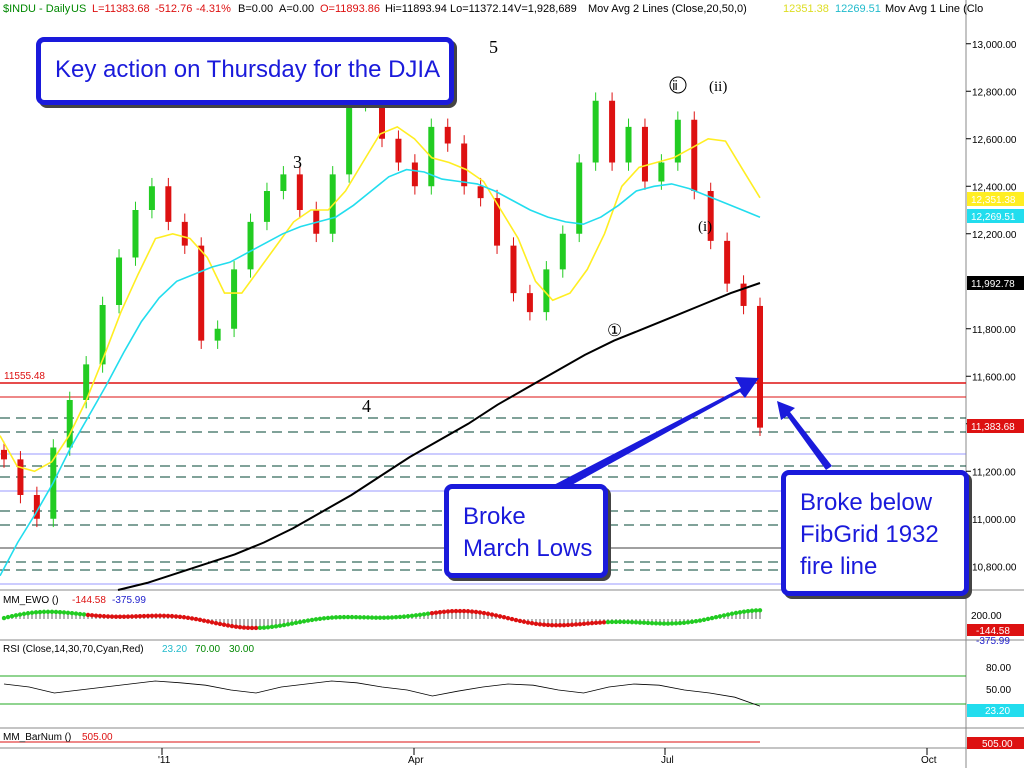 This screenshot has height=768, width=1024. Describe the element at coordinates (866, 502) in the screenshot. I see `fib-line1: Broke below` at that location.